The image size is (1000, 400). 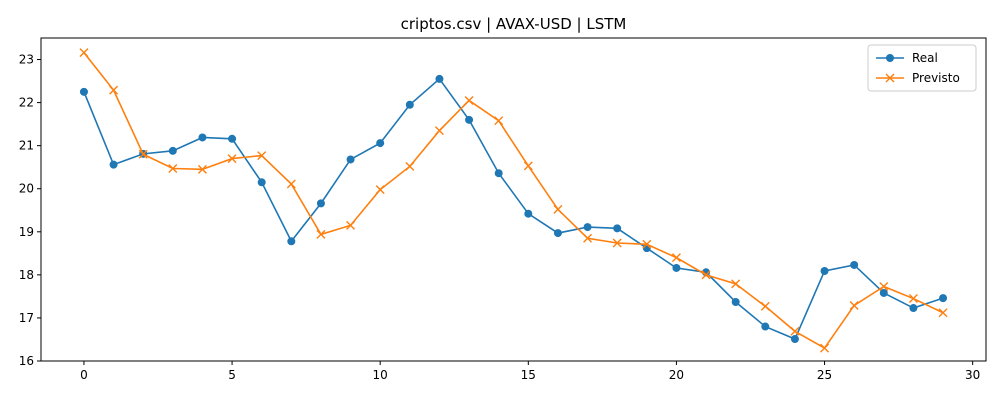 I want to click on legend-label: Real, so click(x=925, y=58).